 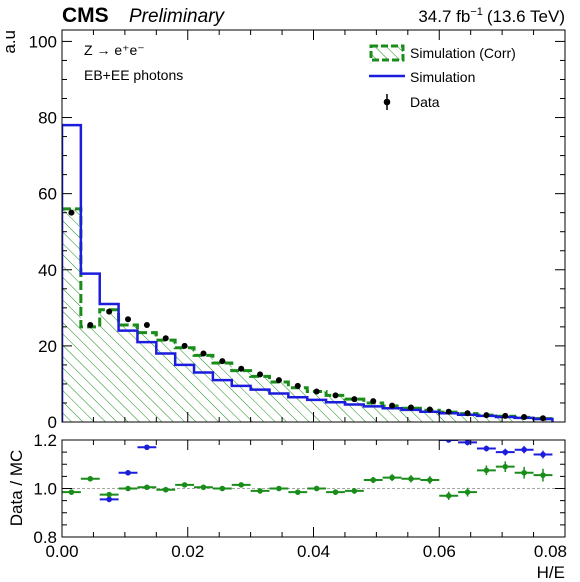 I want to click on lumi-label: 34.7 fb−1 (13.6 TeV), so click(x=491, y=16).